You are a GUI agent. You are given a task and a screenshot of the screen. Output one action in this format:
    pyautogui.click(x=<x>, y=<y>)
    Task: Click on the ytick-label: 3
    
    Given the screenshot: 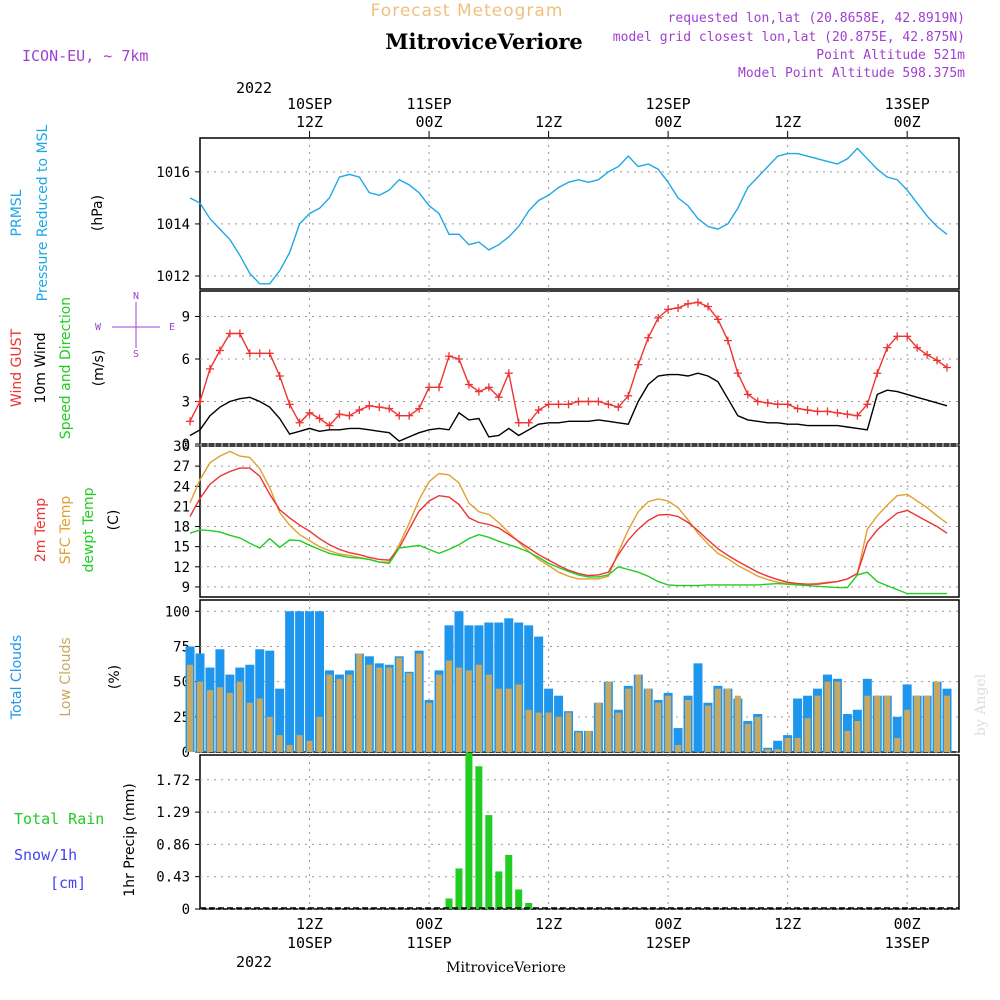 What is the action you would take?
    pyautogui.click(x=186, y=403)
    